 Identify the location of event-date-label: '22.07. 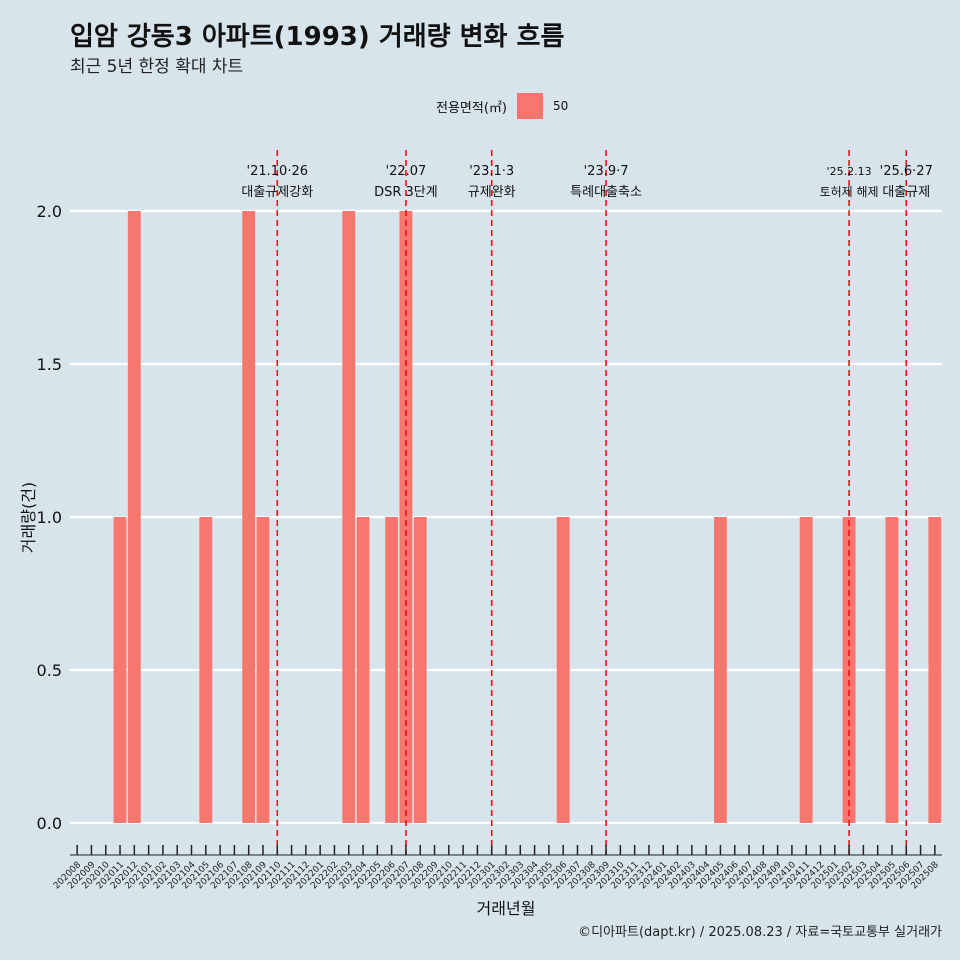
(406, 171).